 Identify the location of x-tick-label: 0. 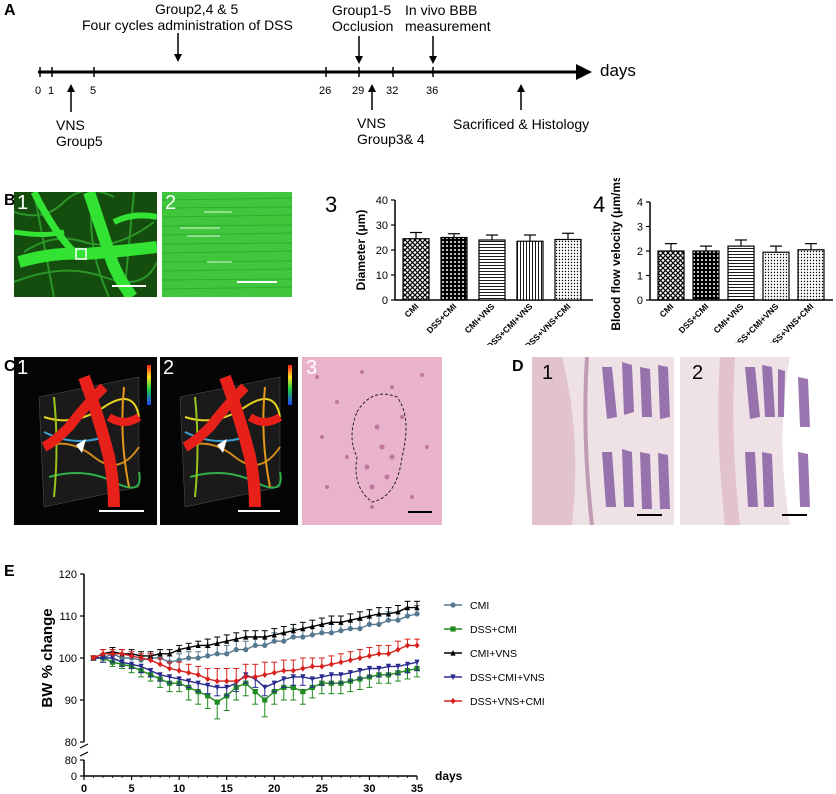
(84, 788).